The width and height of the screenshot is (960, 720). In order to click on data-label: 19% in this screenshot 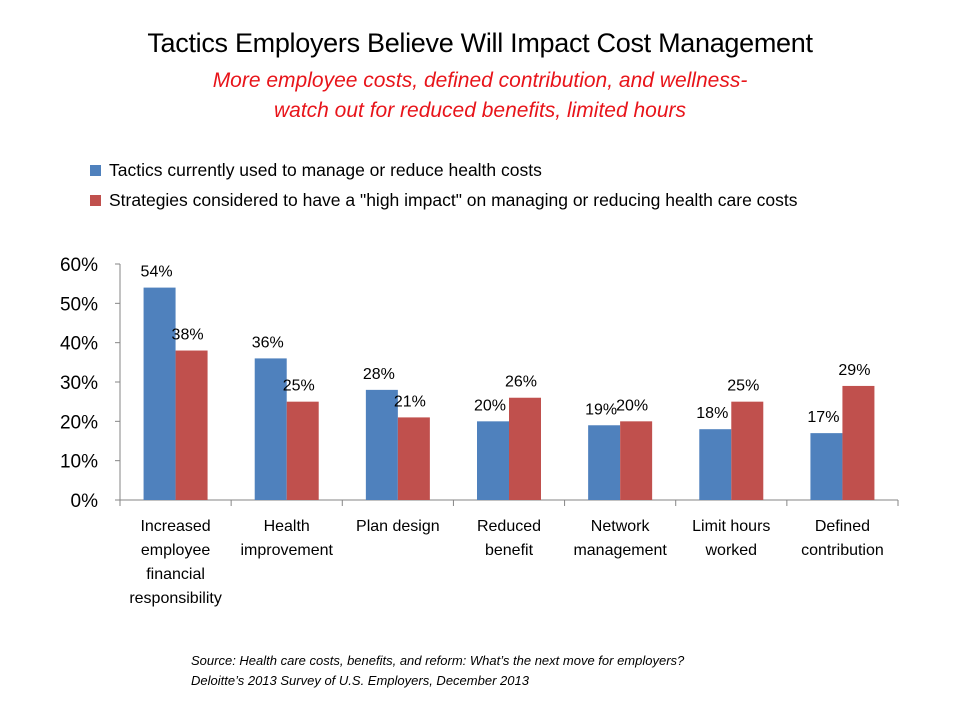, I will do `click(601, 409)`.